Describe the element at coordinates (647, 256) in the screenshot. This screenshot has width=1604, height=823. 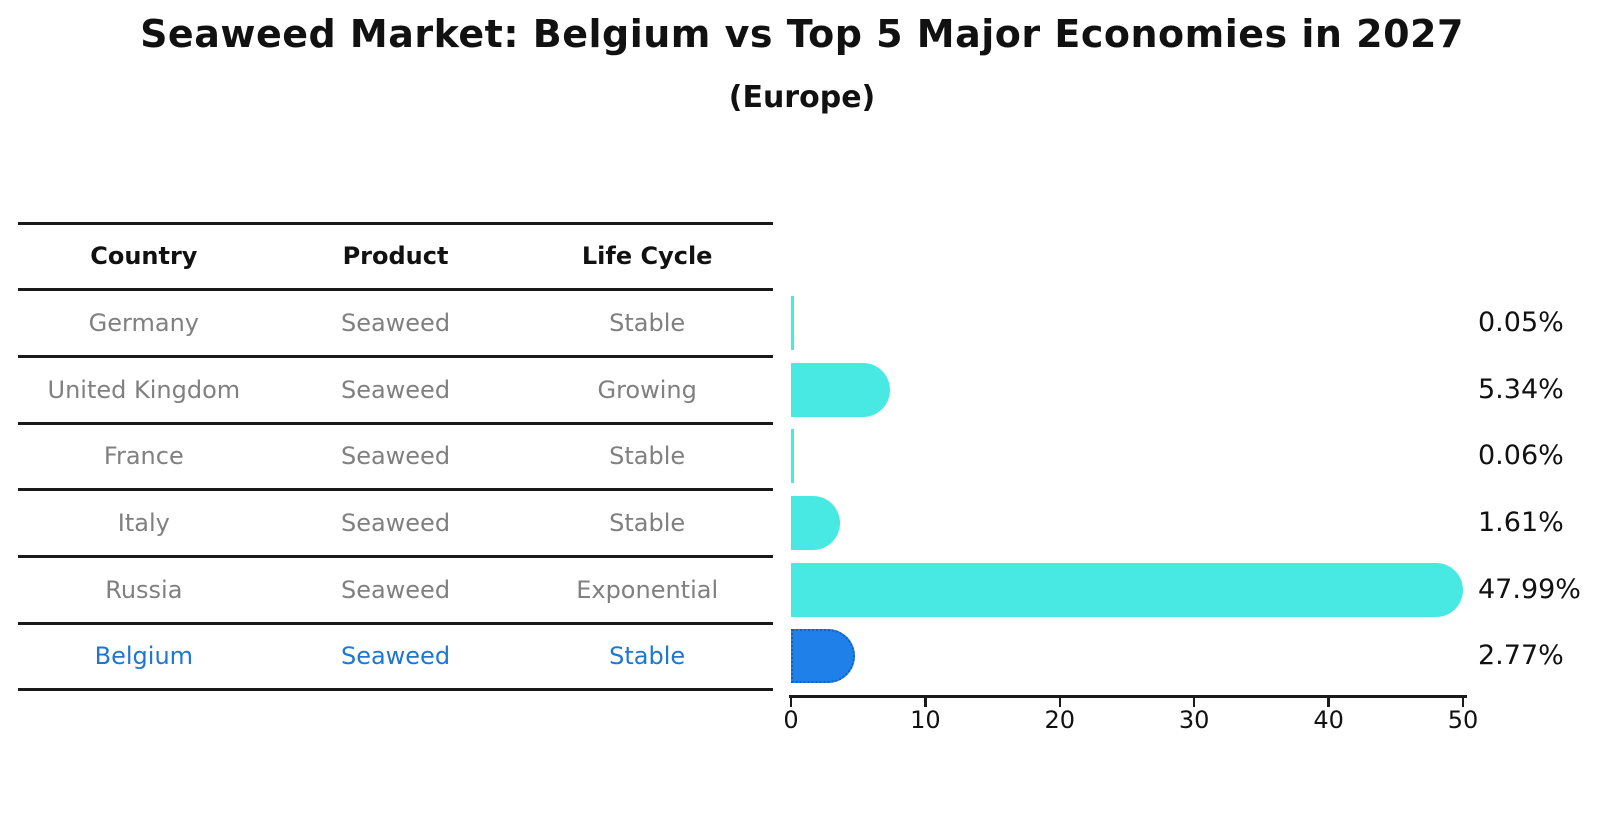
I see `header-life-cycle: Life Cycle` at that location.